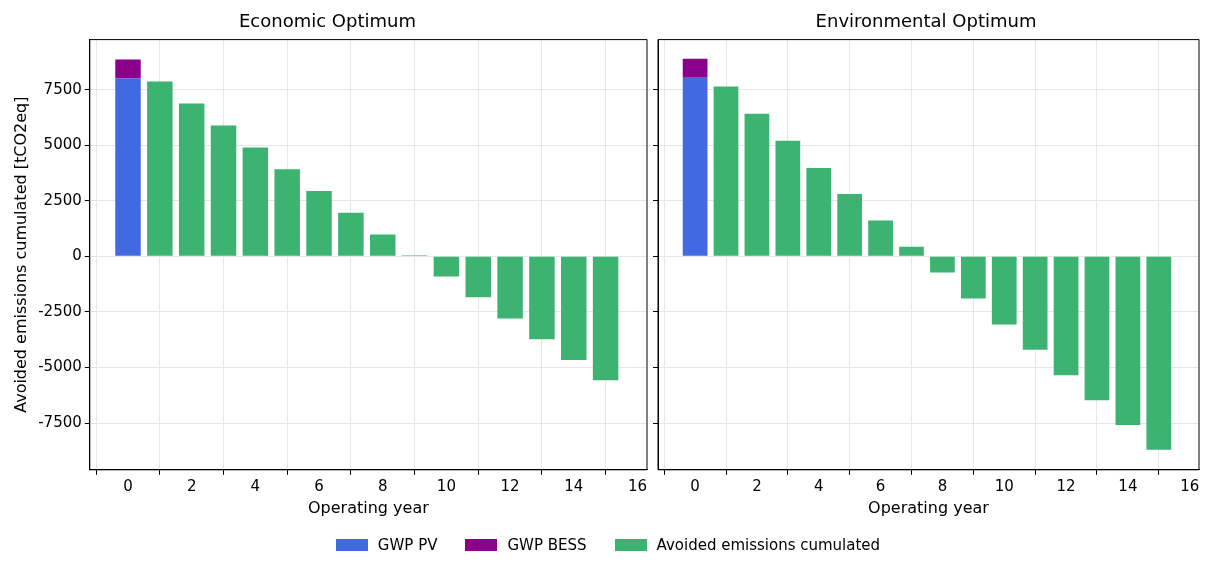  What do you see at coordinates (926, 21) in the screenshot?
I see `chart-title: Environmental Optimum` at bounding box center [926, 21].